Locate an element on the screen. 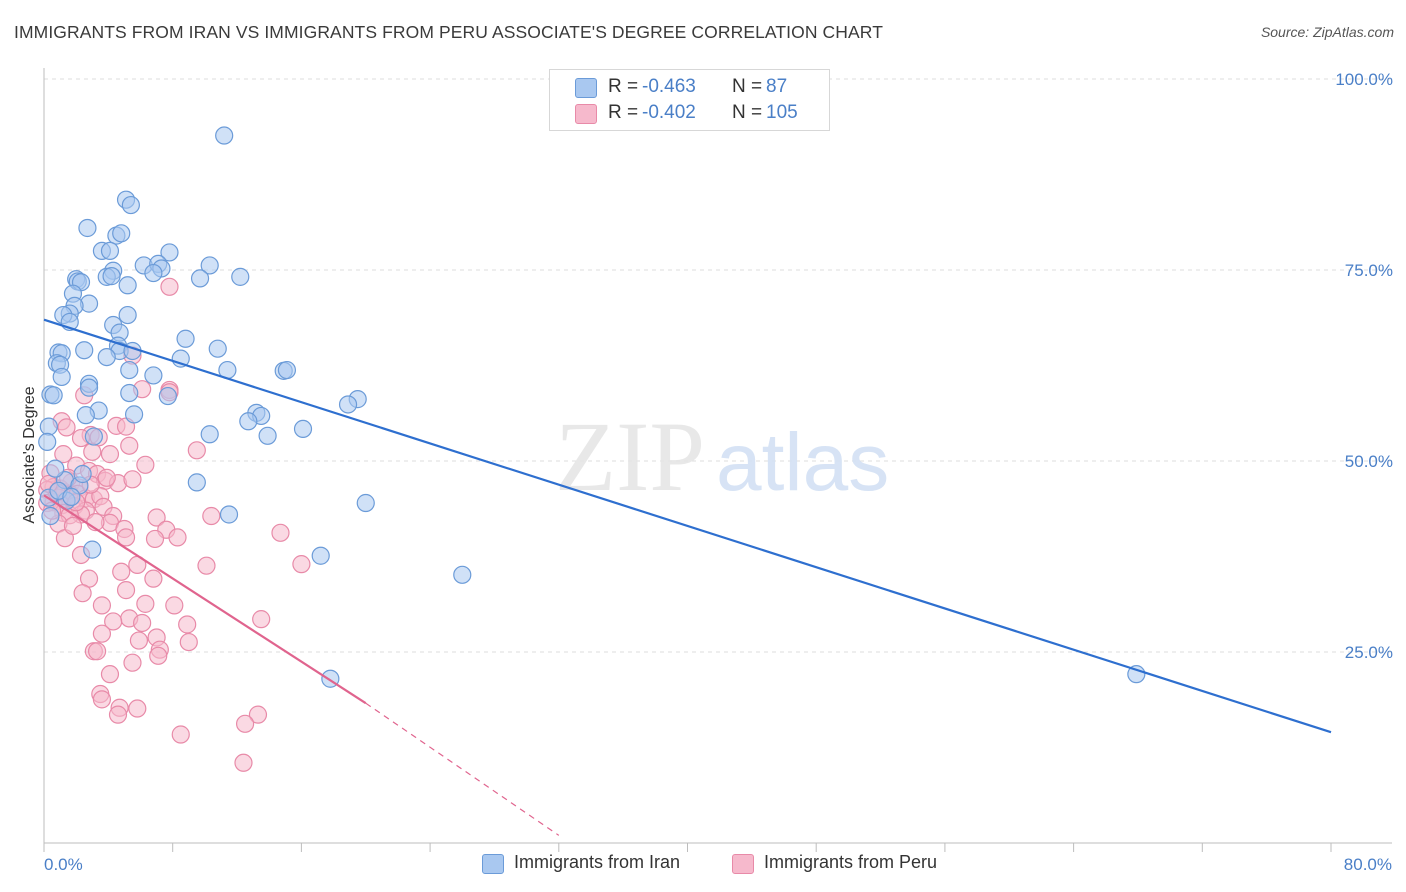 The image size is (1406, 892). iran-swatch is located at coordinates (493, 864).